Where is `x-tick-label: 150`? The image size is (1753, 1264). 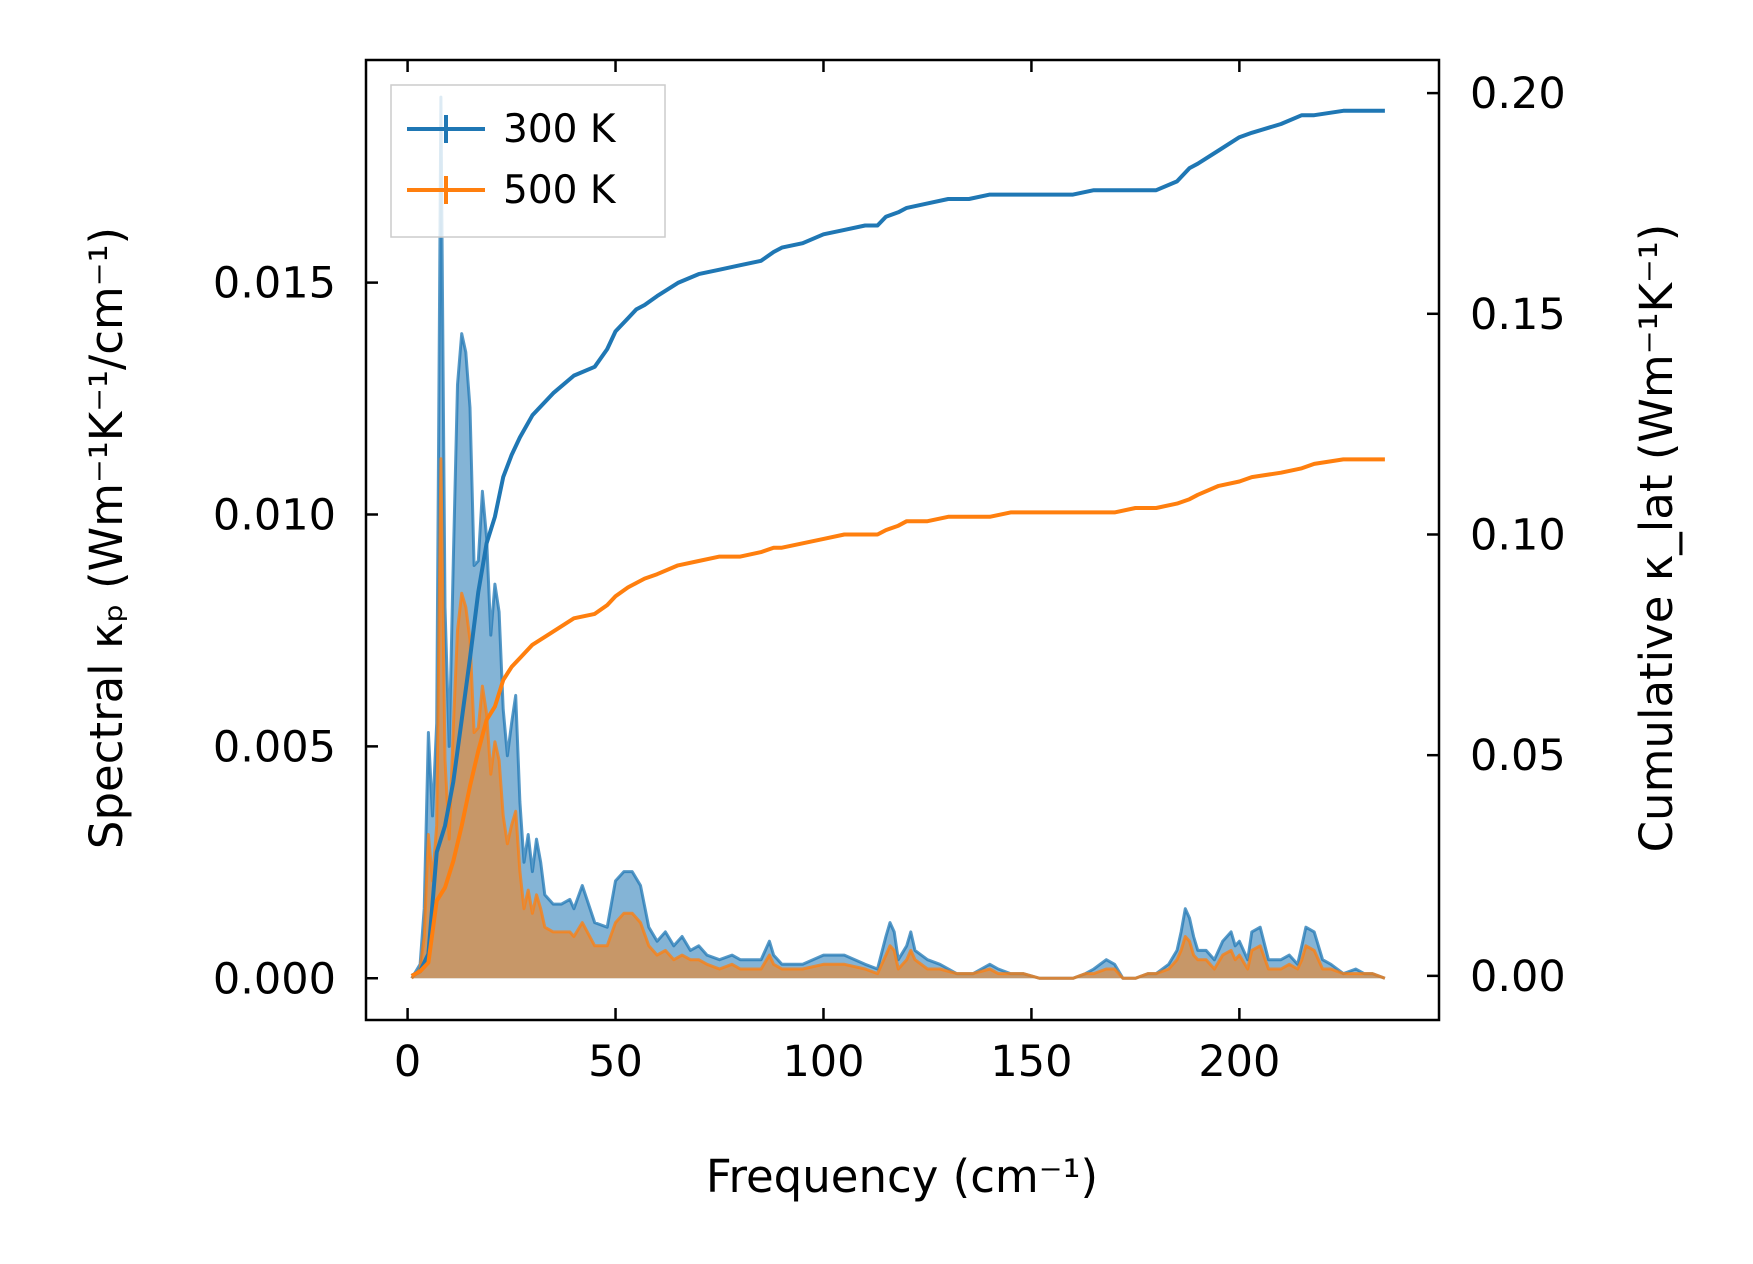
x-tick-label: 150 is located at coordinates (1031, 1062).